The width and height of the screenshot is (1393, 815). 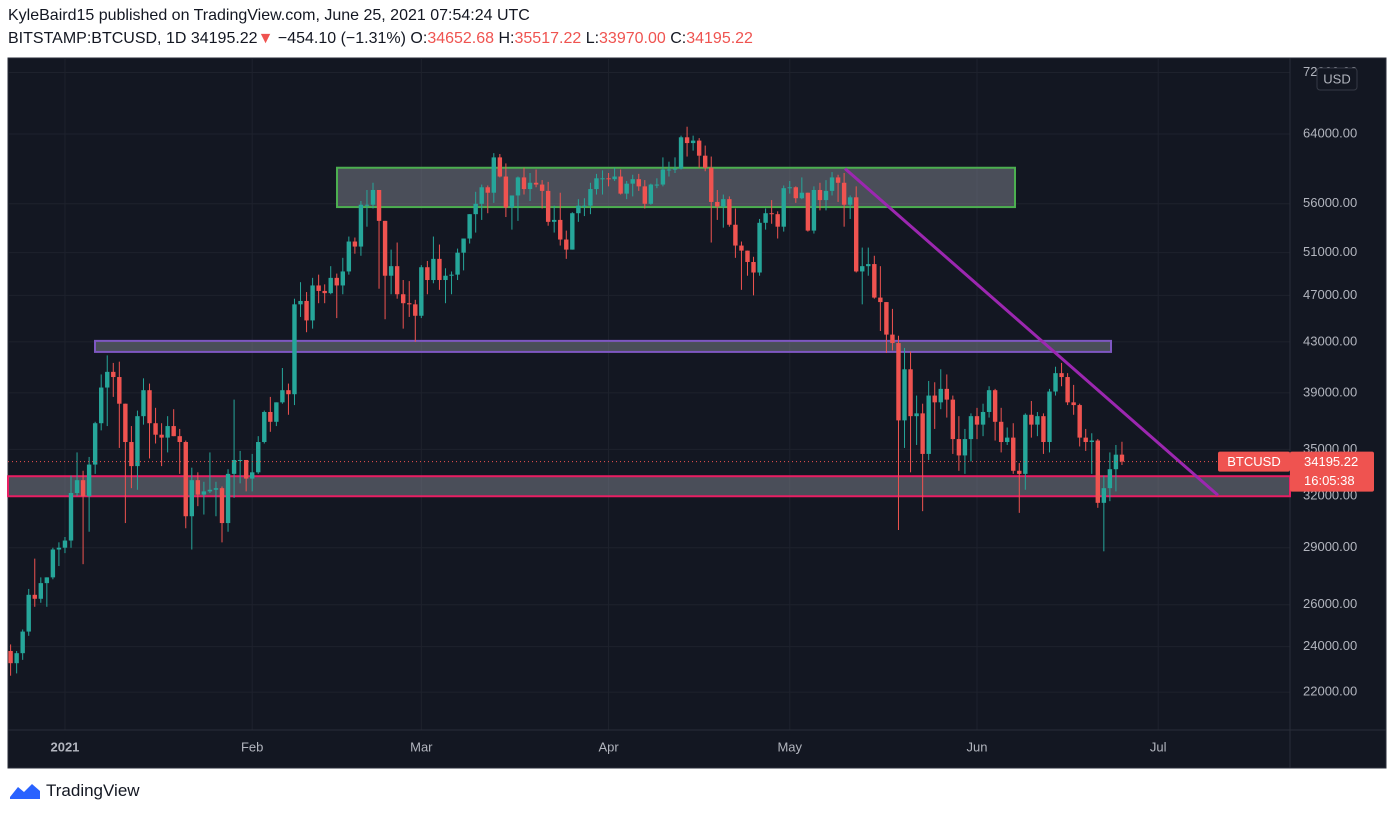 I want to click on o-label: O:, so click(x=419, y=38).